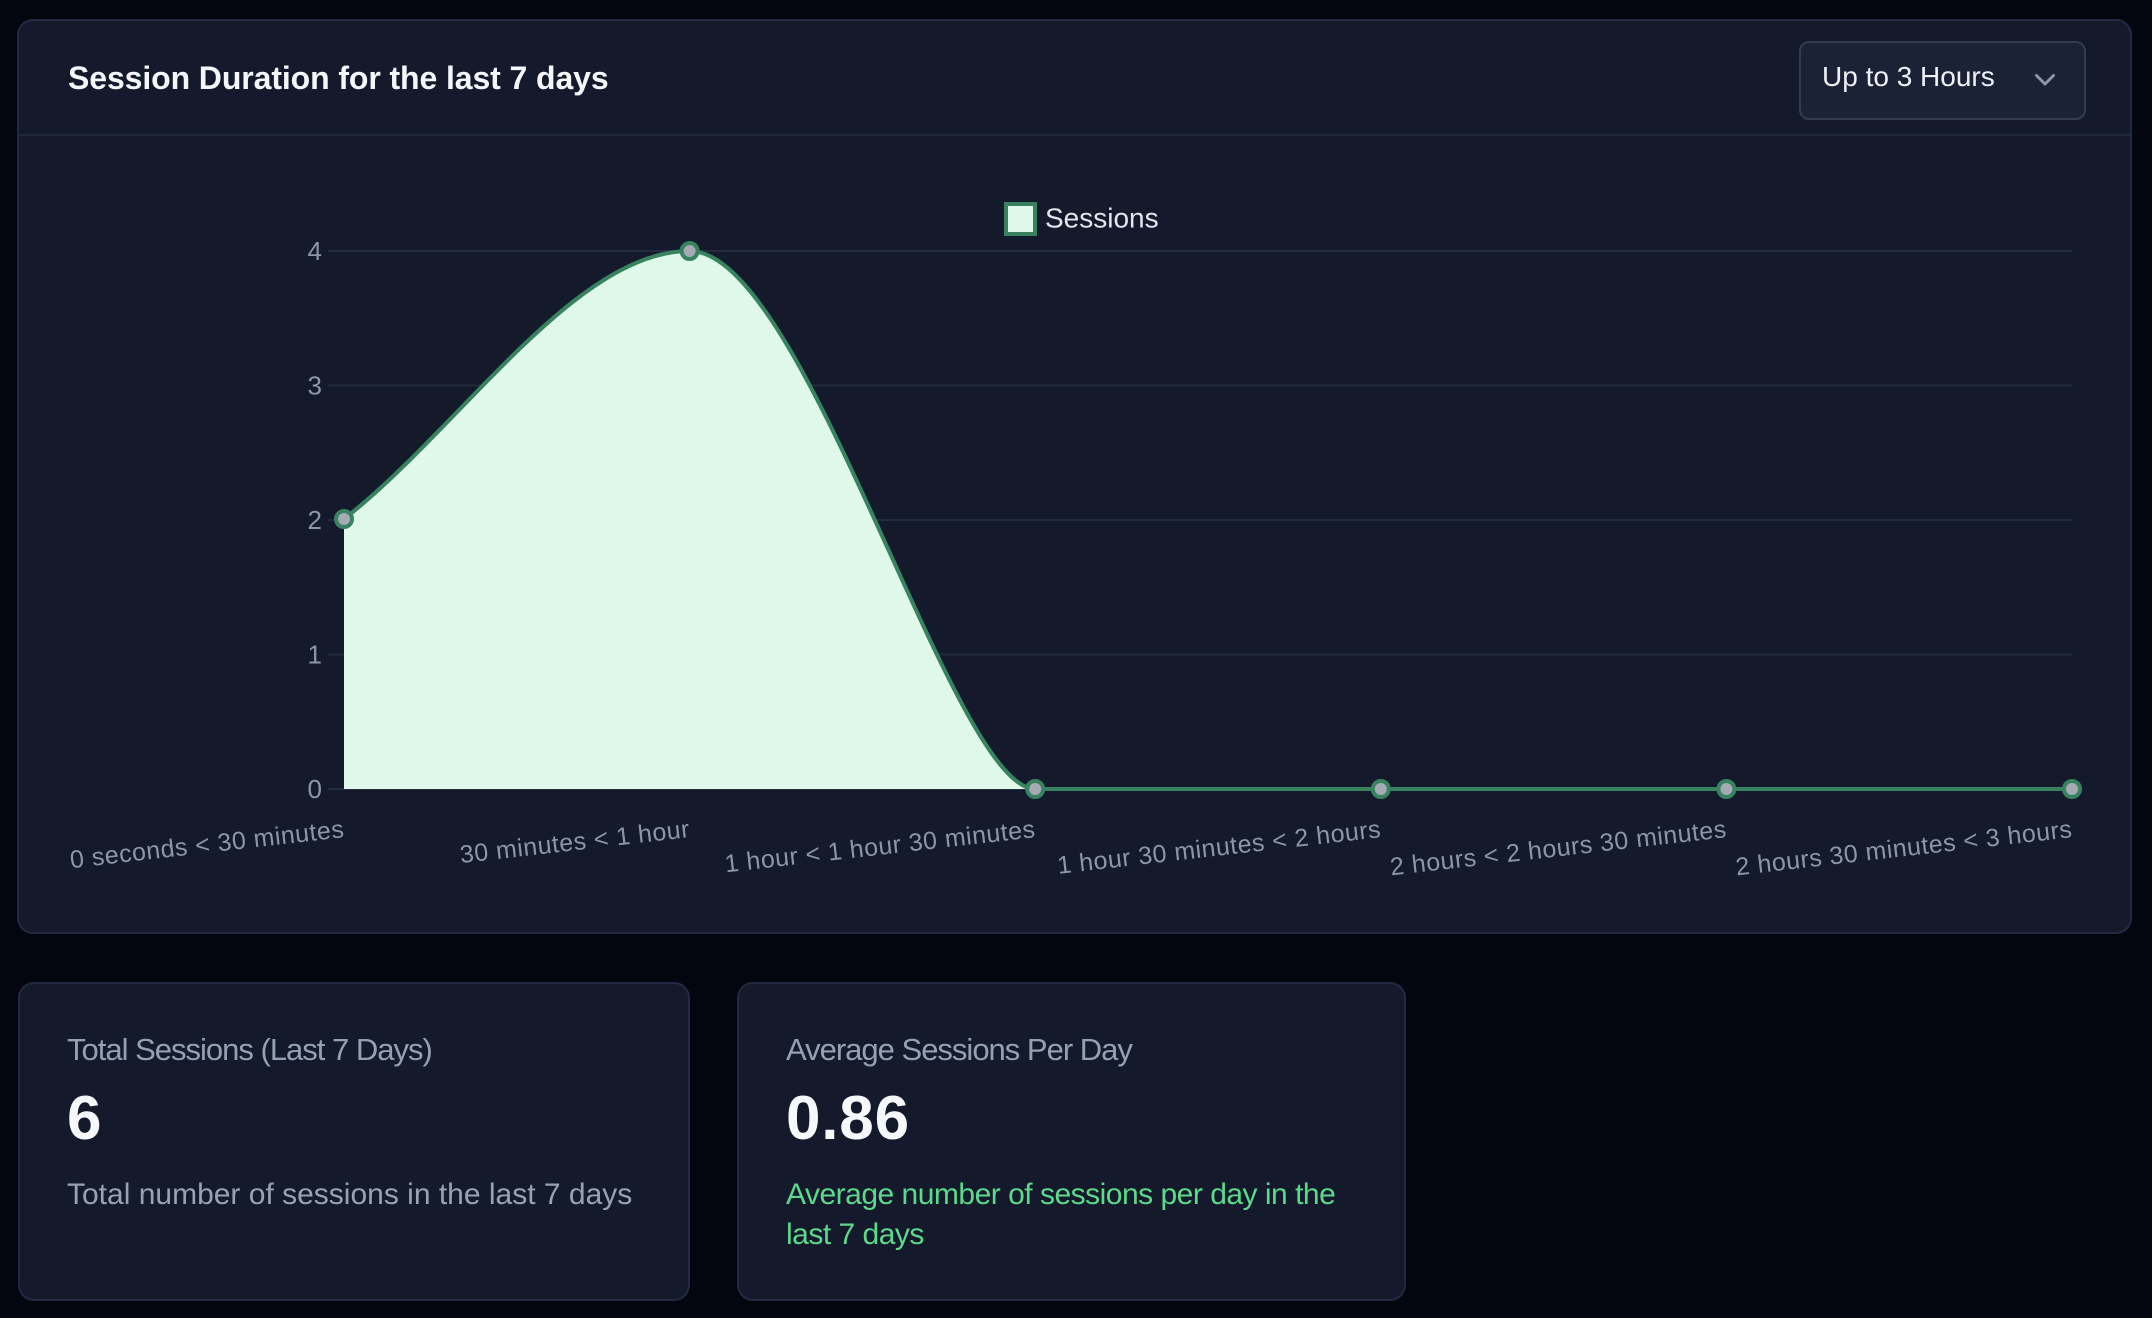 The height and width of the screenshot is (1318, 2152). What do you see at coordinates (574, 842) in the screenshot?
I see `svg-text: 30 minutes < 1 hour` at bounding box center [574, 842].